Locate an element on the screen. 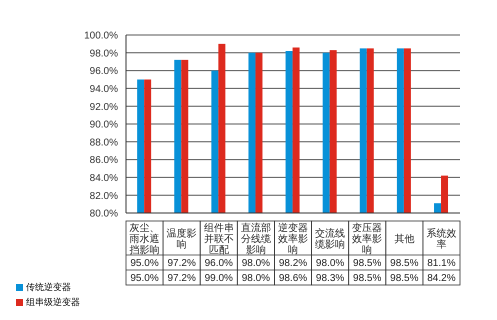  y-tick-label: 80.0% is located at coordinates (104, 214).